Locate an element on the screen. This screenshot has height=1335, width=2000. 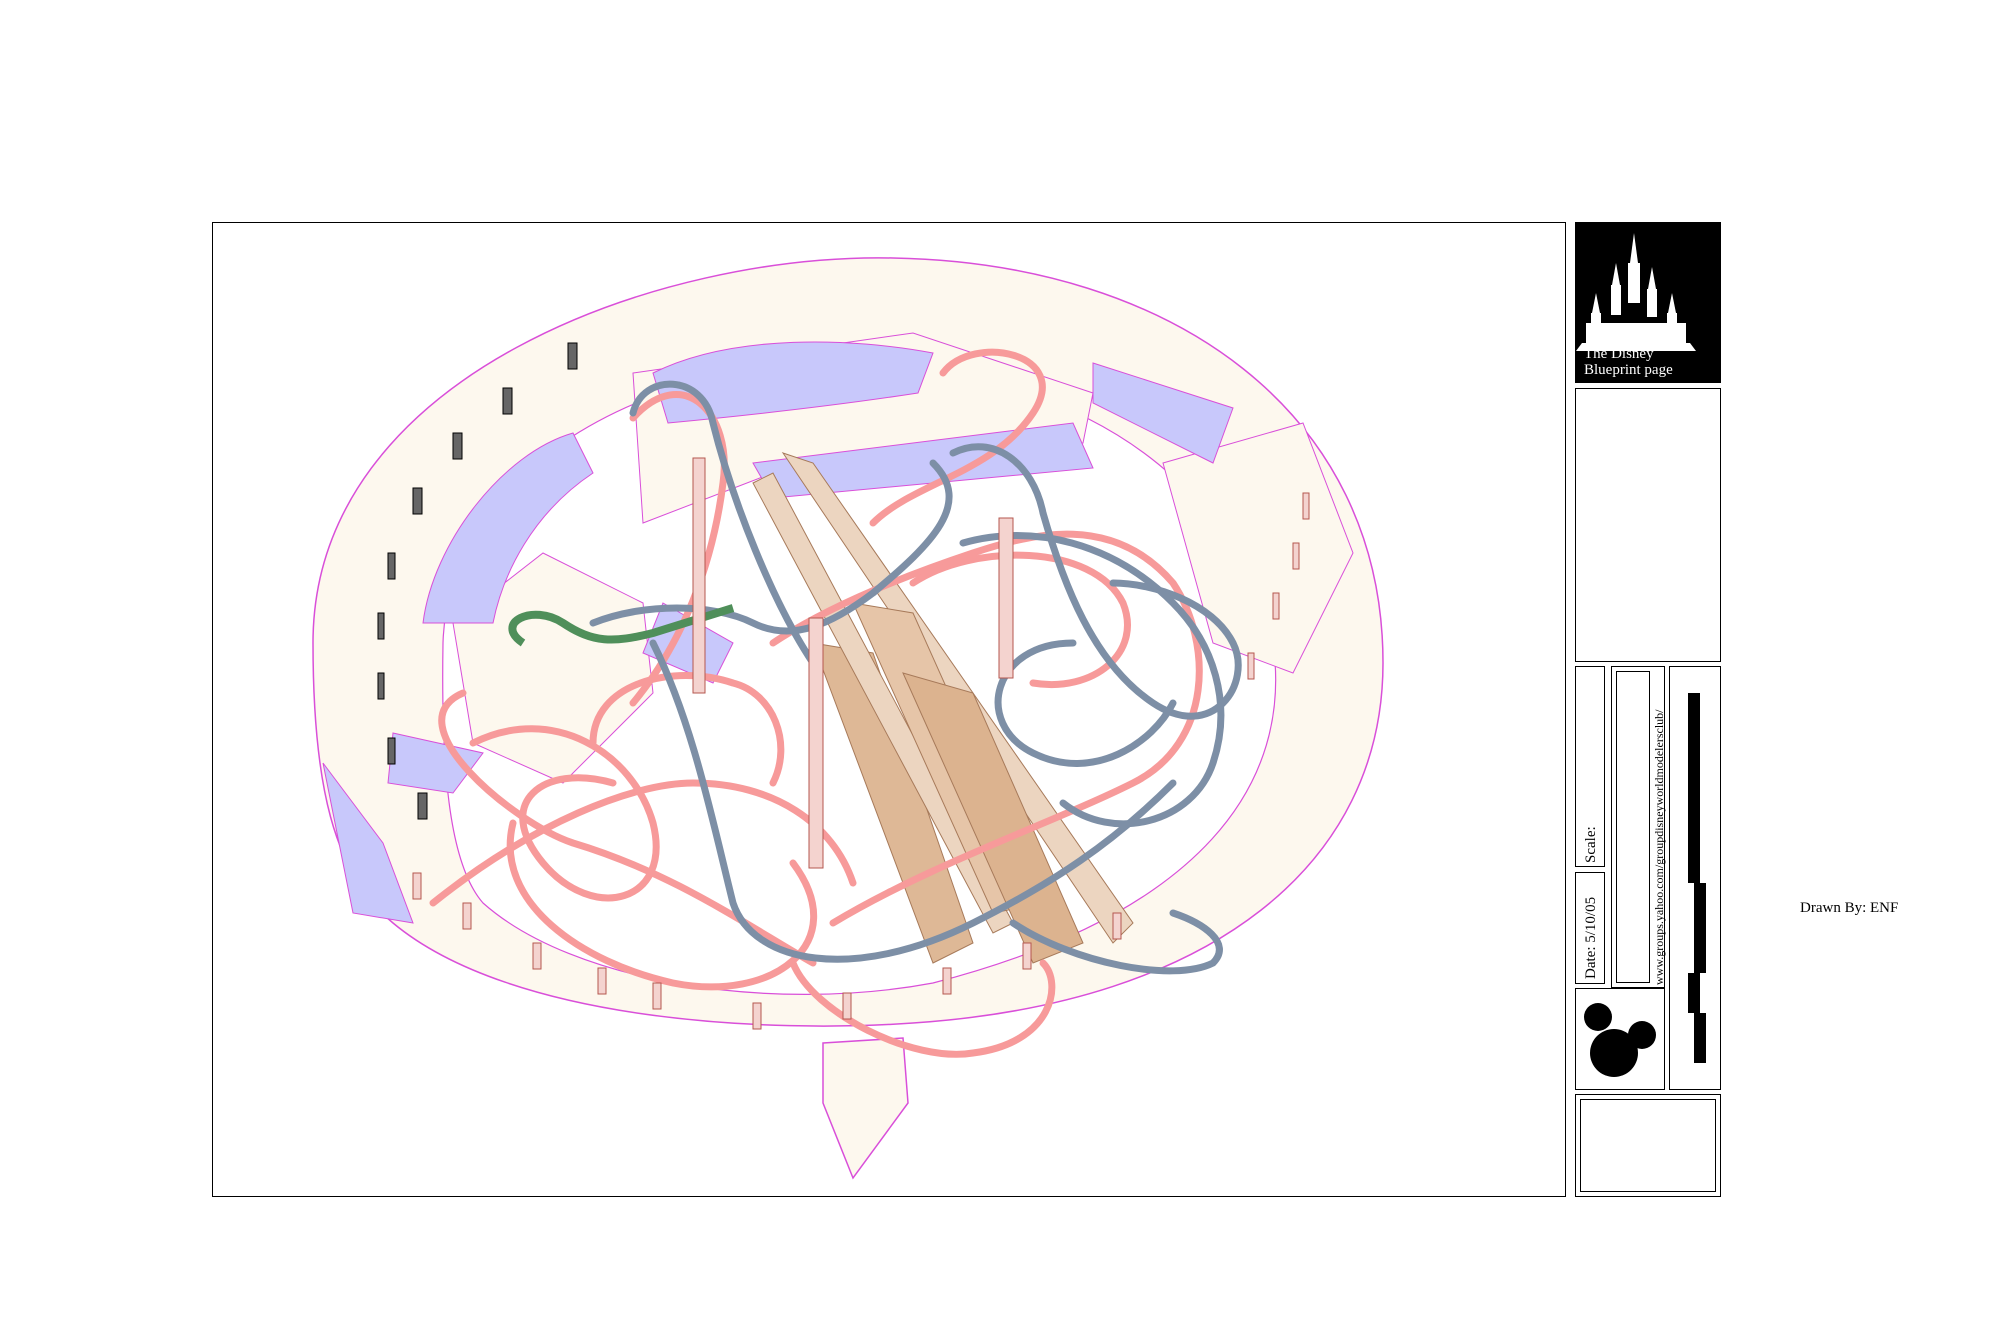
mickey-panel is located at coordinates (1620, 1039).